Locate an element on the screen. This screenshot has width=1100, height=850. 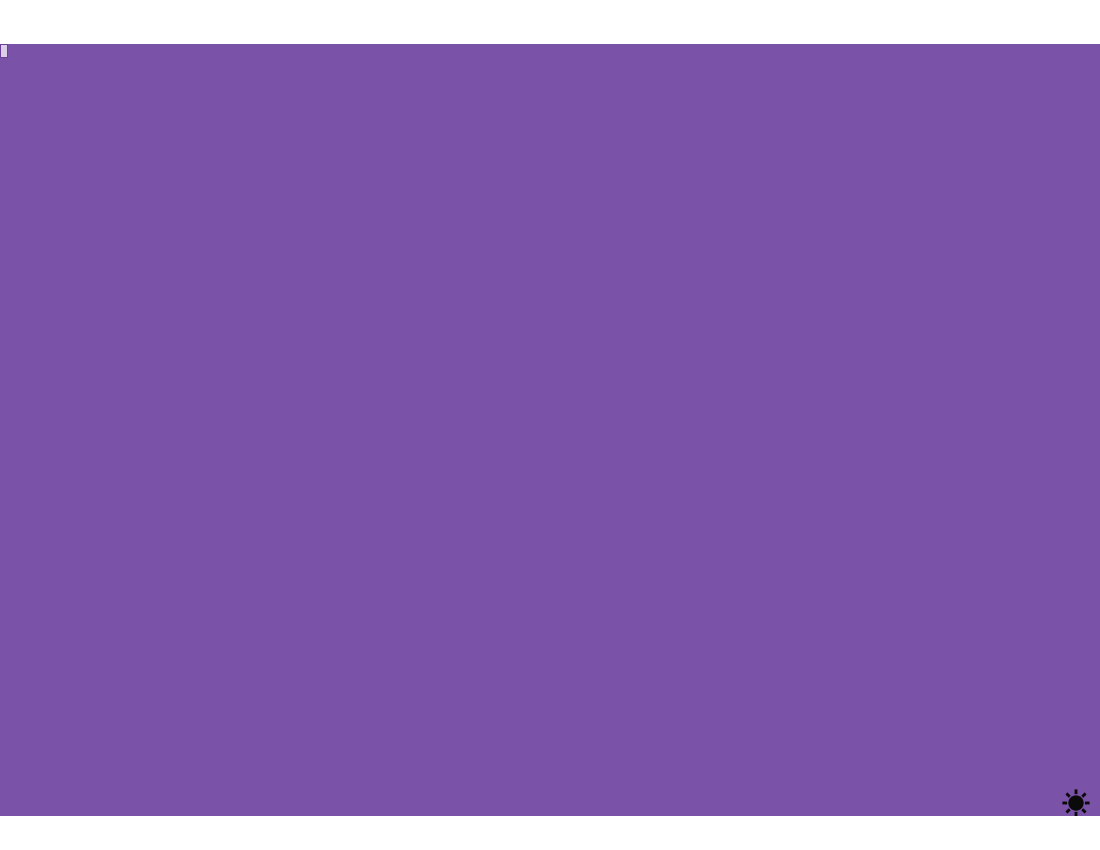
colorbar-gradient is located at coordinates (550, 841).